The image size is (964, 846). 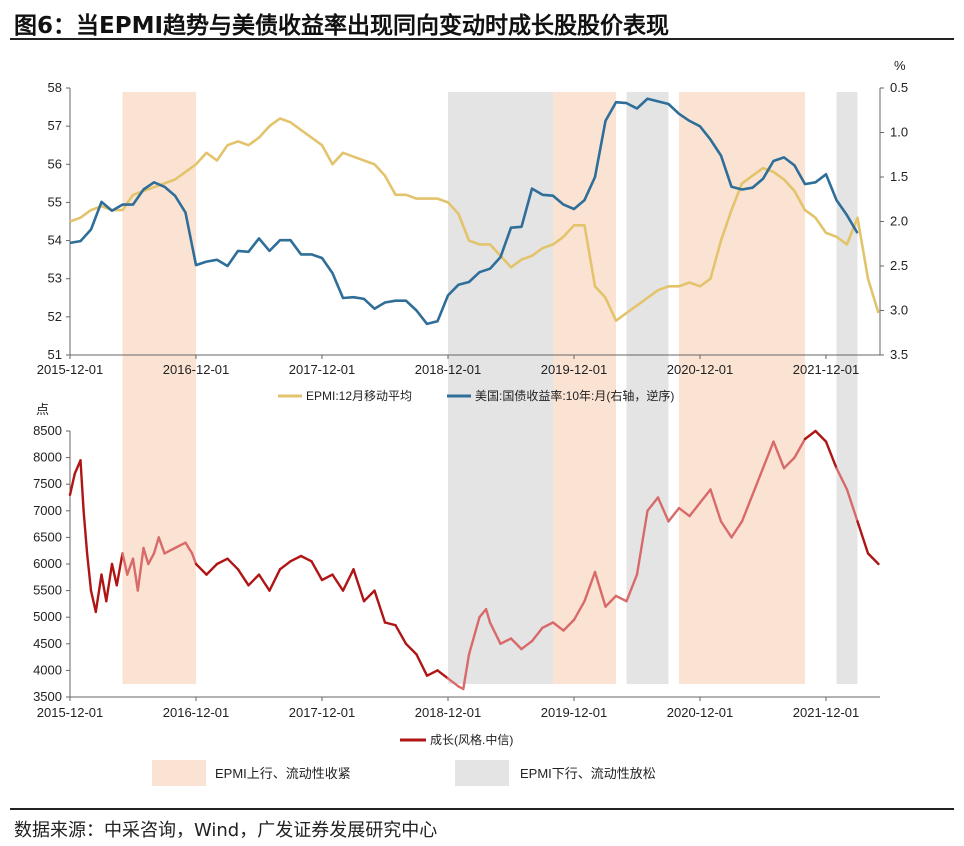 What do you see at coordinates (826, 712) in the screenshot?
I see `bottom-x-tick-label: 2021-12-01` at bounding box center [826, 712].